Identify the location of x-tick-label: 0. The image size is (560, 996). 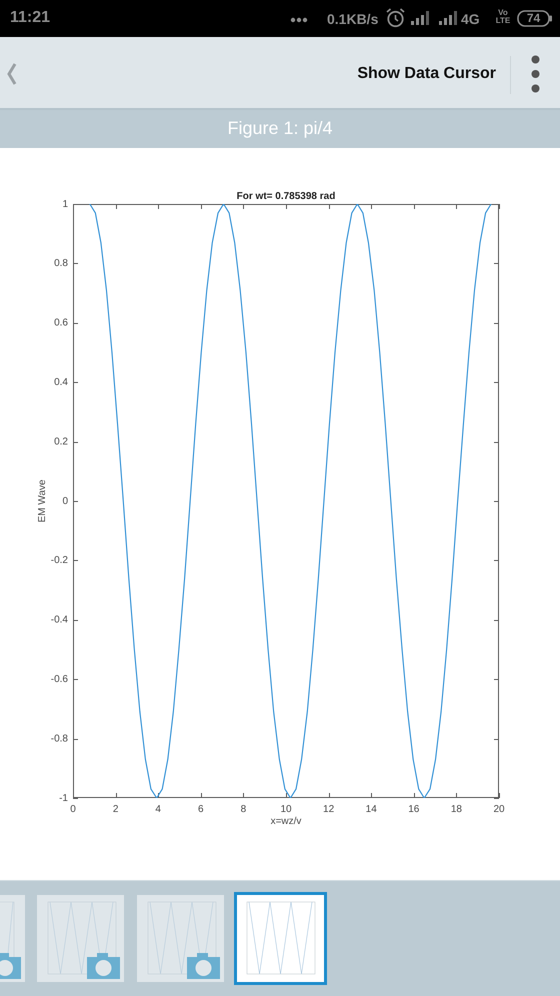
(73, 809).